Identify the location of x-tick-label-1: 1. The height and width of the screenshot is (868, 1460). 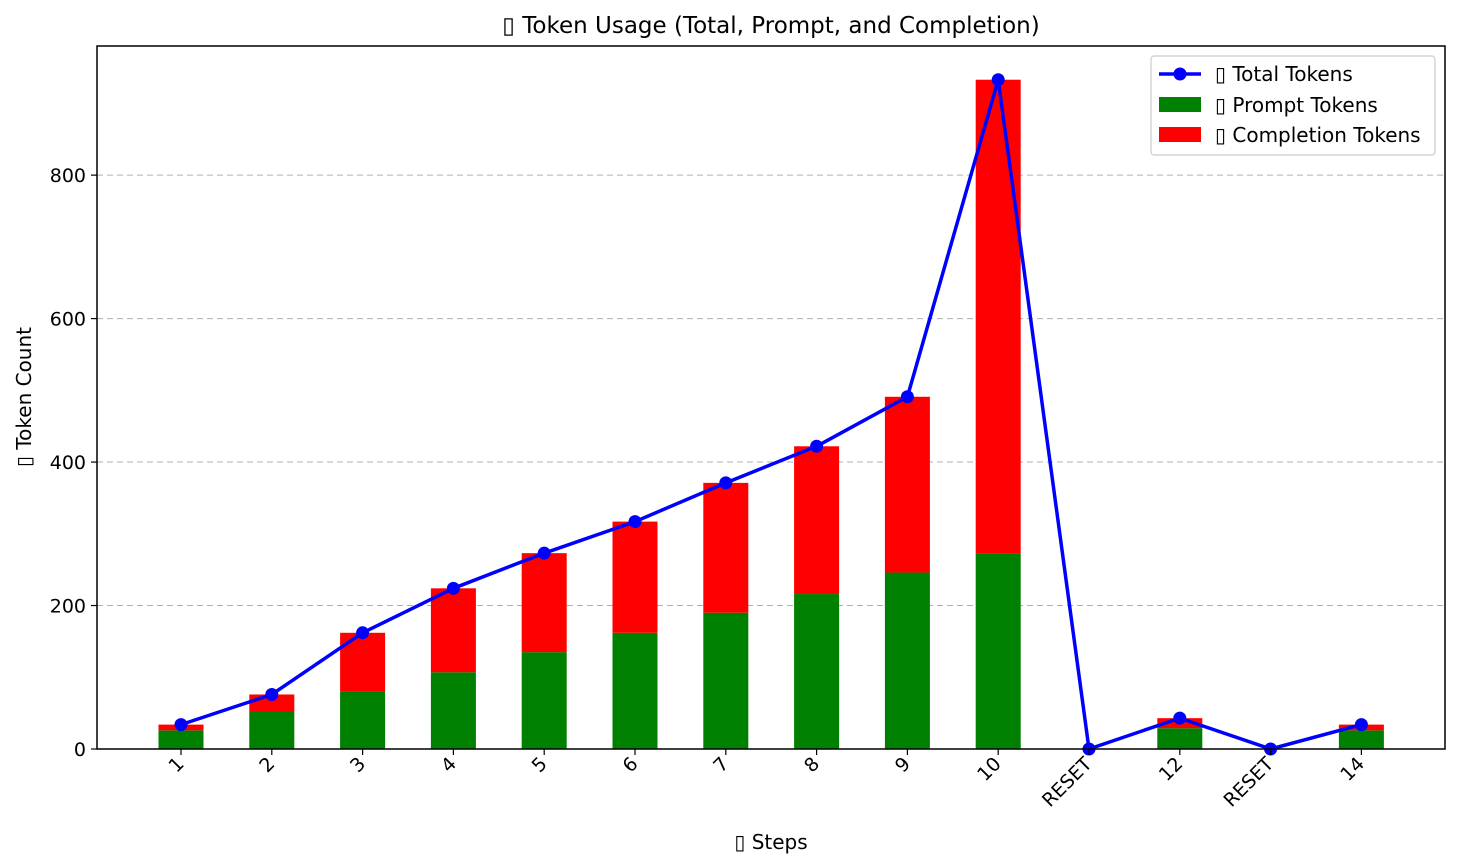
(176, 765).